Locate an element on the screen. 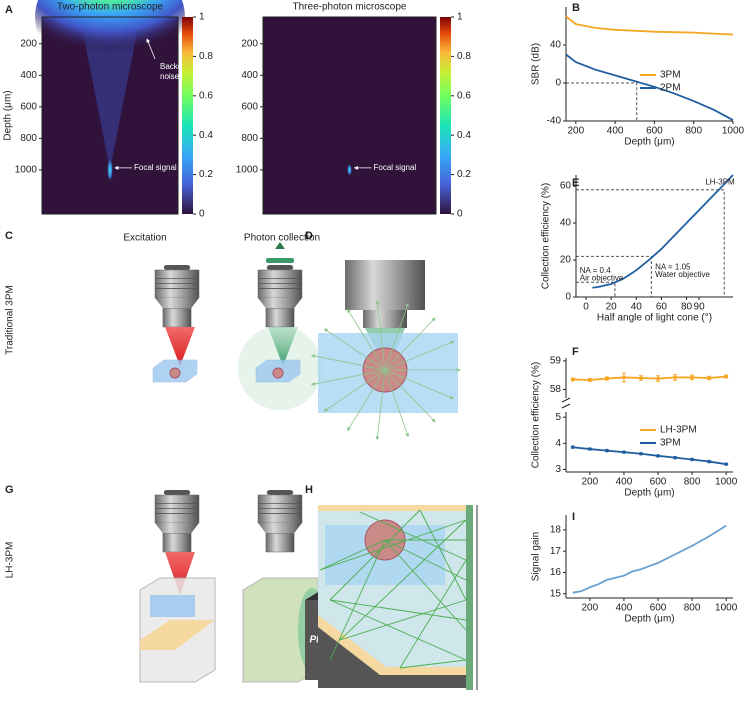 This screenshot has width=749, height=712. lh-reflector-edge is located at coordinates (394, 645).